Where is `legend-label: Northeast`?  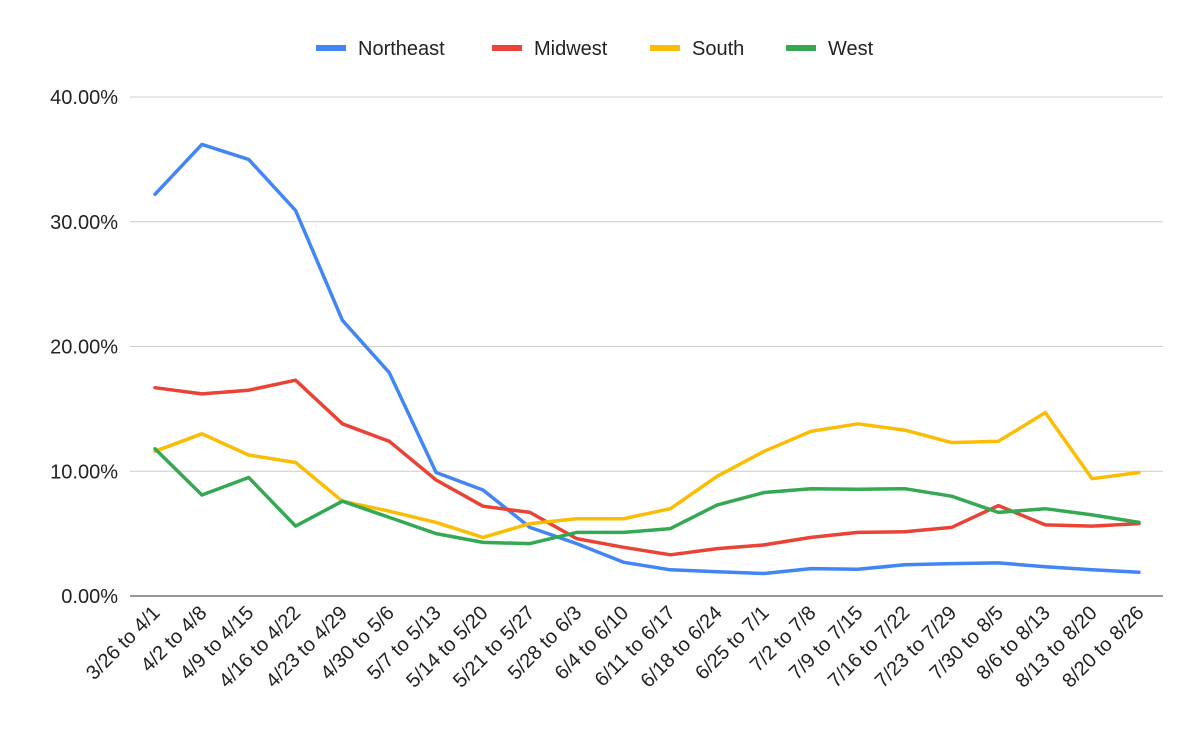
legend-label: Northeast is located at coordinates (401, 49).